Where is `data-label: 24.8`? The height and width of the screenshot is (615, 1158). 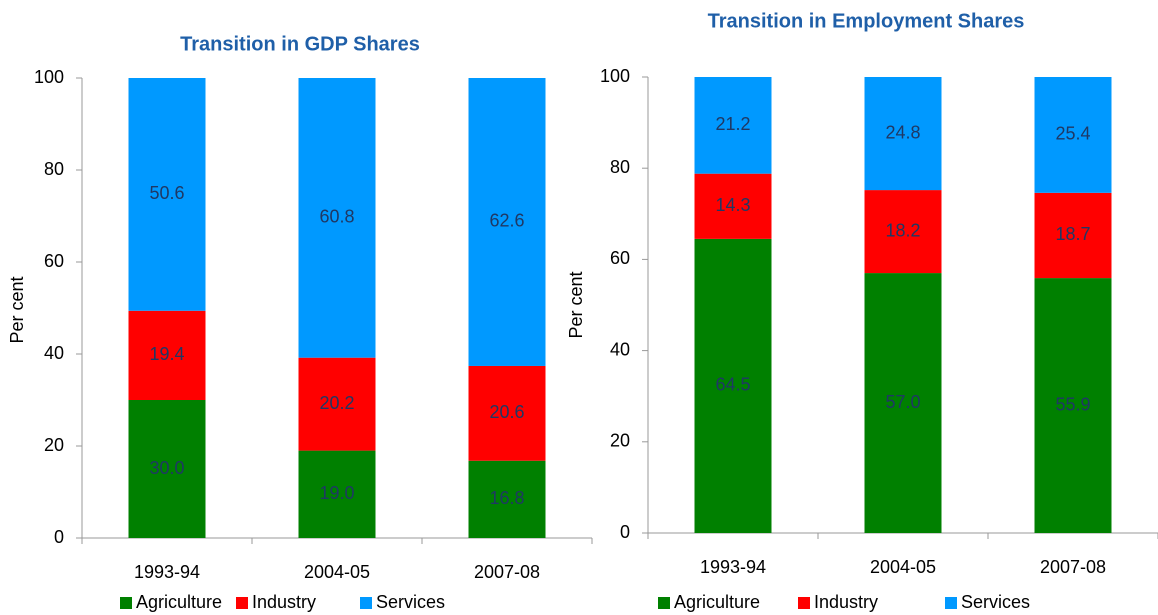
data-label: 24.8 is located at coordinates (902, 132).